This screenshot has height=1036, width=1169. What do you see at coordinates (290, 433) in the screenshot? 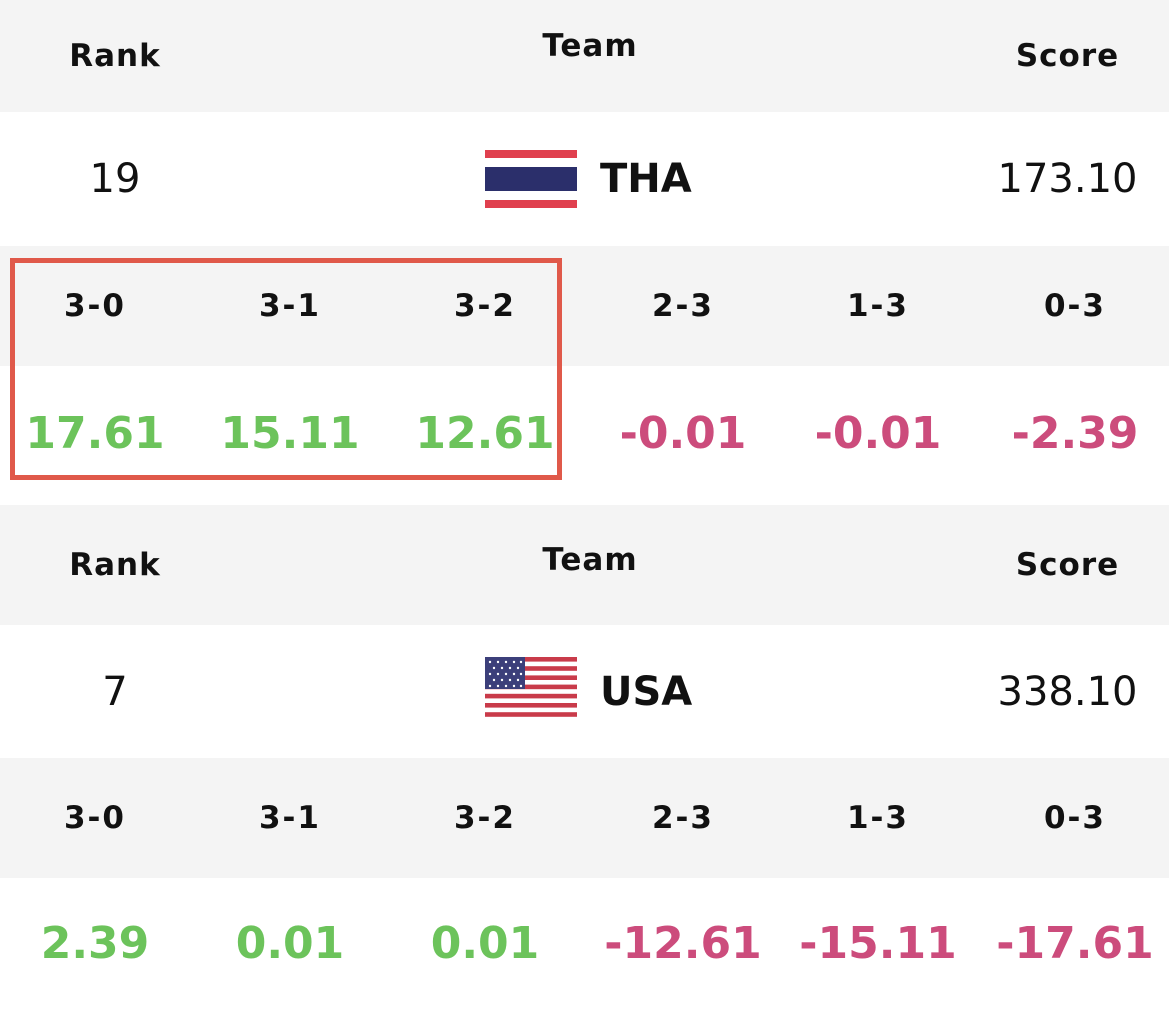
I see `scenario-value: 15.11` at bounding box center [290, 433].